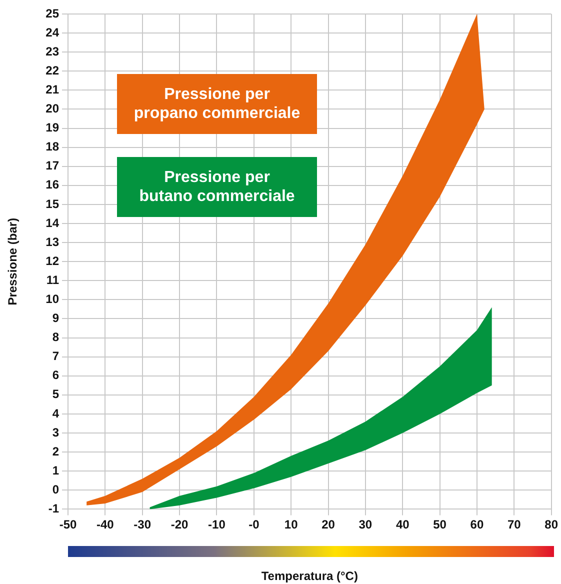 This screenshot has width=561, height=584. What do you see at coordinates (217, 104) in the screenshot?
I see `text: Pressione per propano commerciale` at bounding box center [217, 104].